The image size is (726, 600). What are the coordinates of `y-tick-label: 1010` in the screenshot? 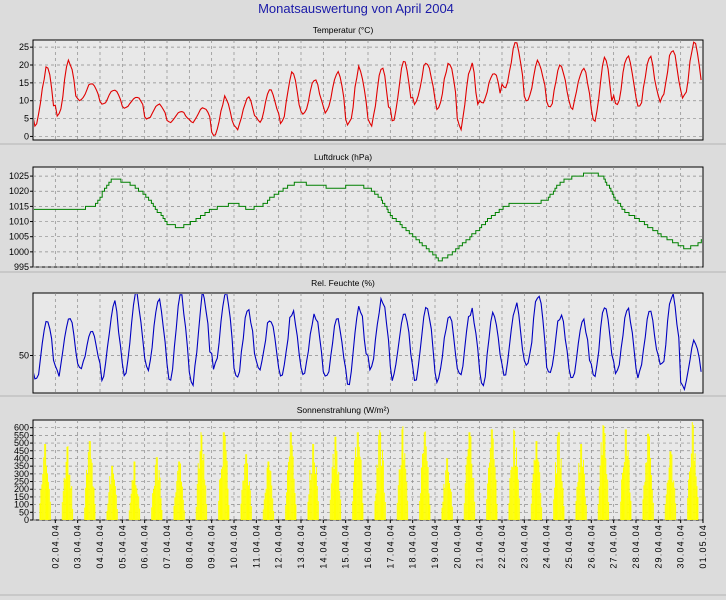 It's located at (19, 222).